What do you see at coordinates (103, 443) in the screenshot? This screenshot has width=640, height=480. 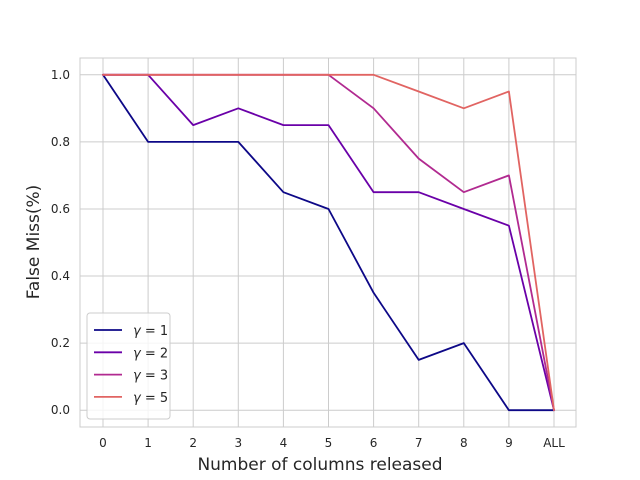 I see `x-tick-label: 0` at bounding box center [103, 443].